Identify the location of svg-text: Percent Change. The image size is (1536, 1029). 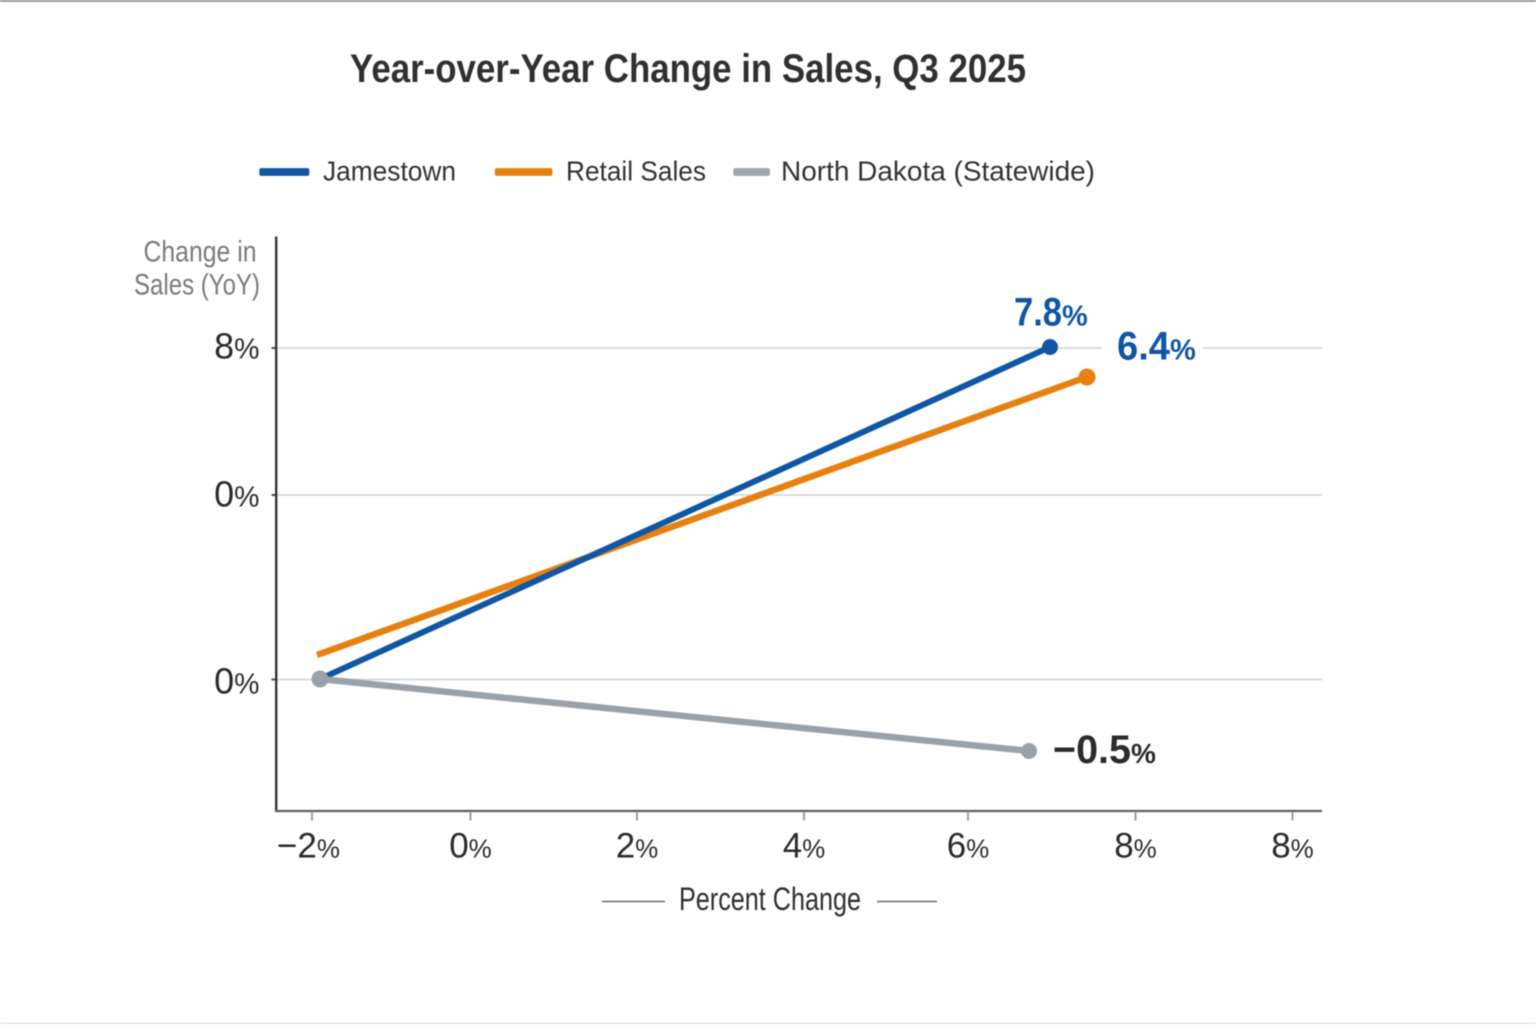
(770, 899).